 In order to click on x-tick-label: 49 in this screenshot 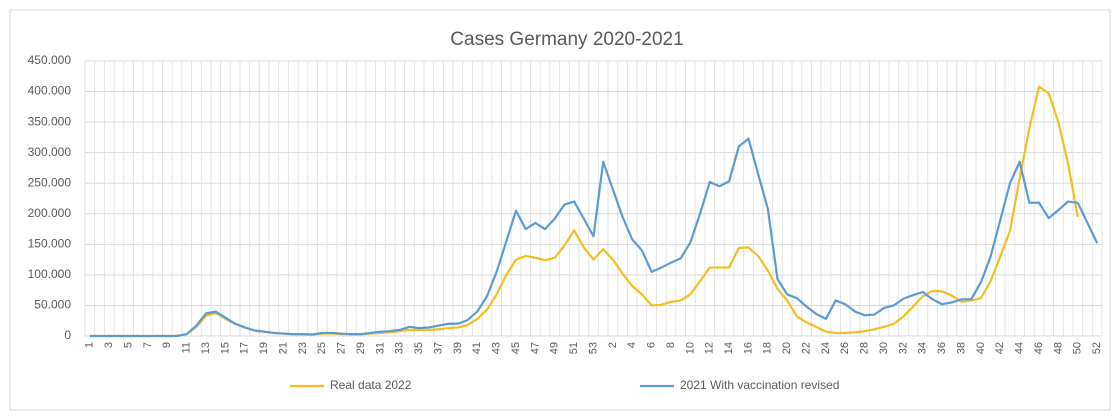, I will do `click(555, 348)`.